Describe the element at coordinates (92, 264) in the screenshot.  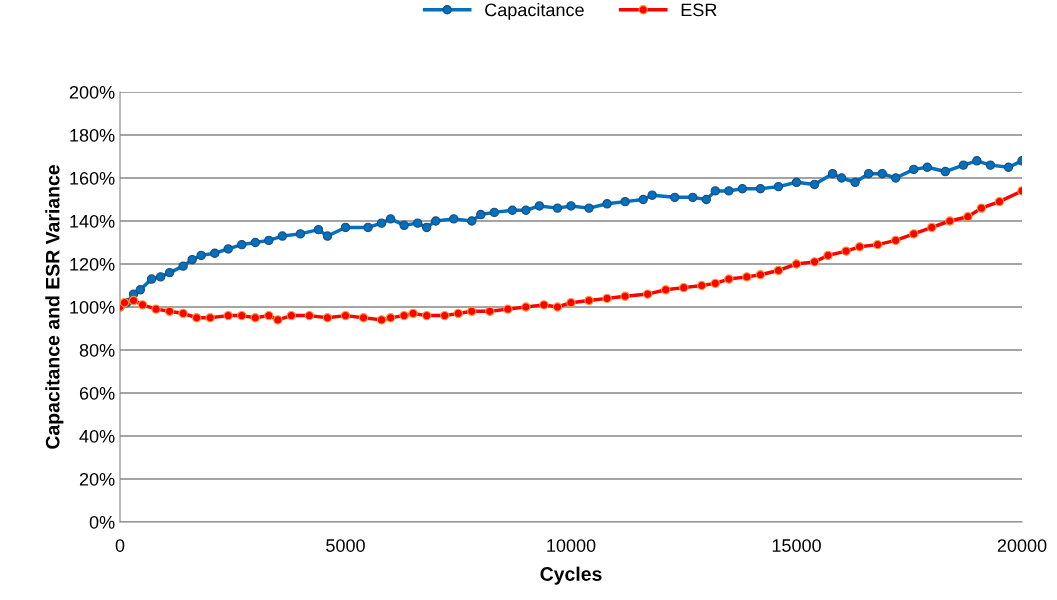
I see `y-tick-label: 120%` at that location.